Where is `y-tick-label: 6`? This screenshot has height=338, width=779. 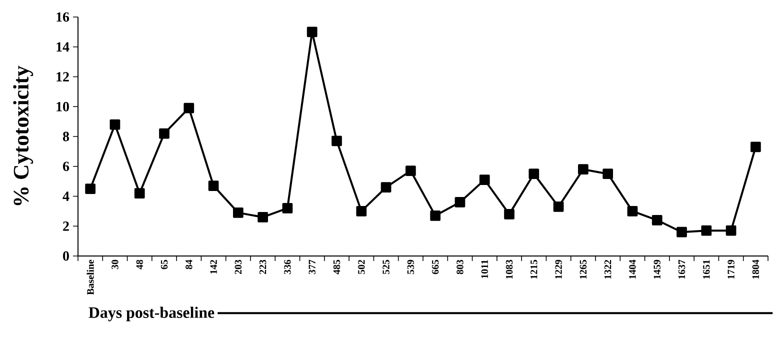 y-tick-label: 6 is located at coordinates (66, 167).